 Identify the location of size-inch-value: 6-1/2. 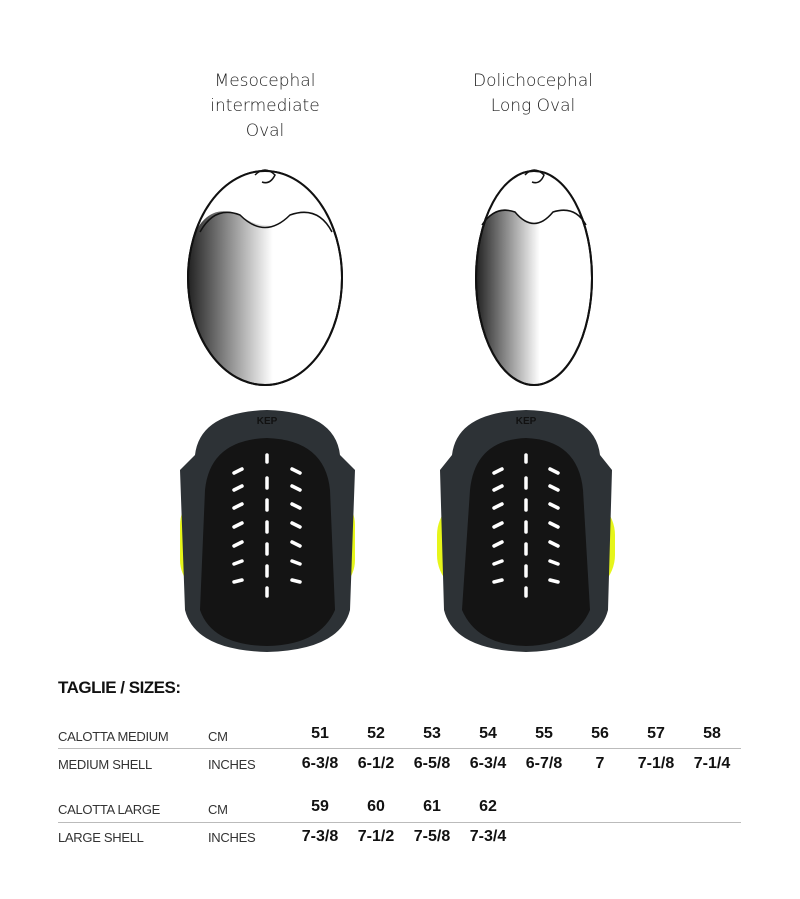
(376, 763).